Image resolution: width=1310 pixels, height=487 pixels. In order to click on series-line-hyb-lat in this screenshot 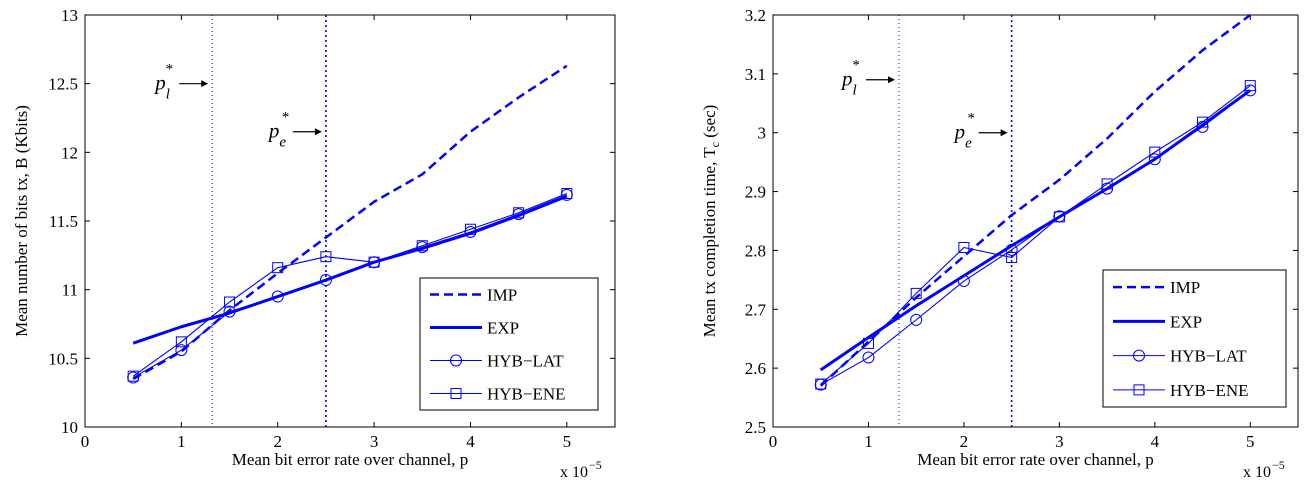, I will do `click(350, 286)`.